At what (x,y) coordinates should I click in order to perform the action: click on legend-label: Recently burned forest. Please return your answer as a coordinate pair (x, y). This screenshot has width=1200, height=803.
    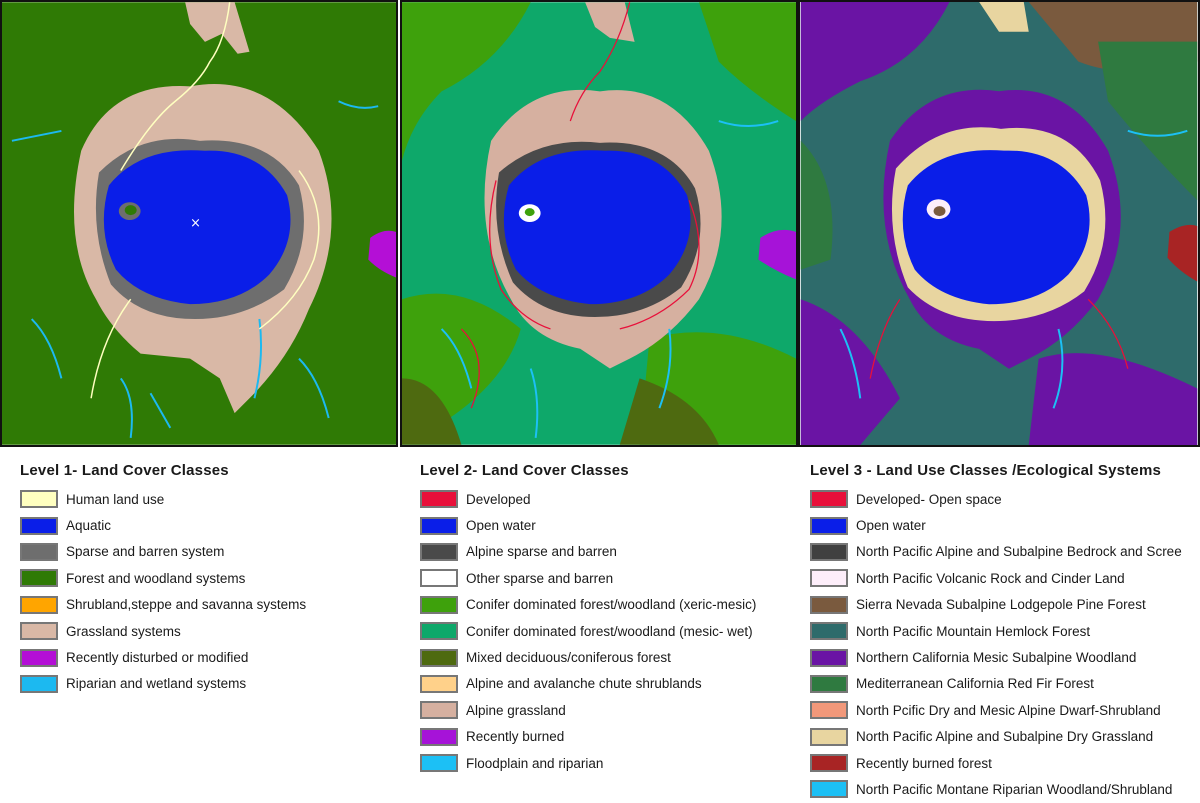
    Looking at the image, I should click on (924, 763).